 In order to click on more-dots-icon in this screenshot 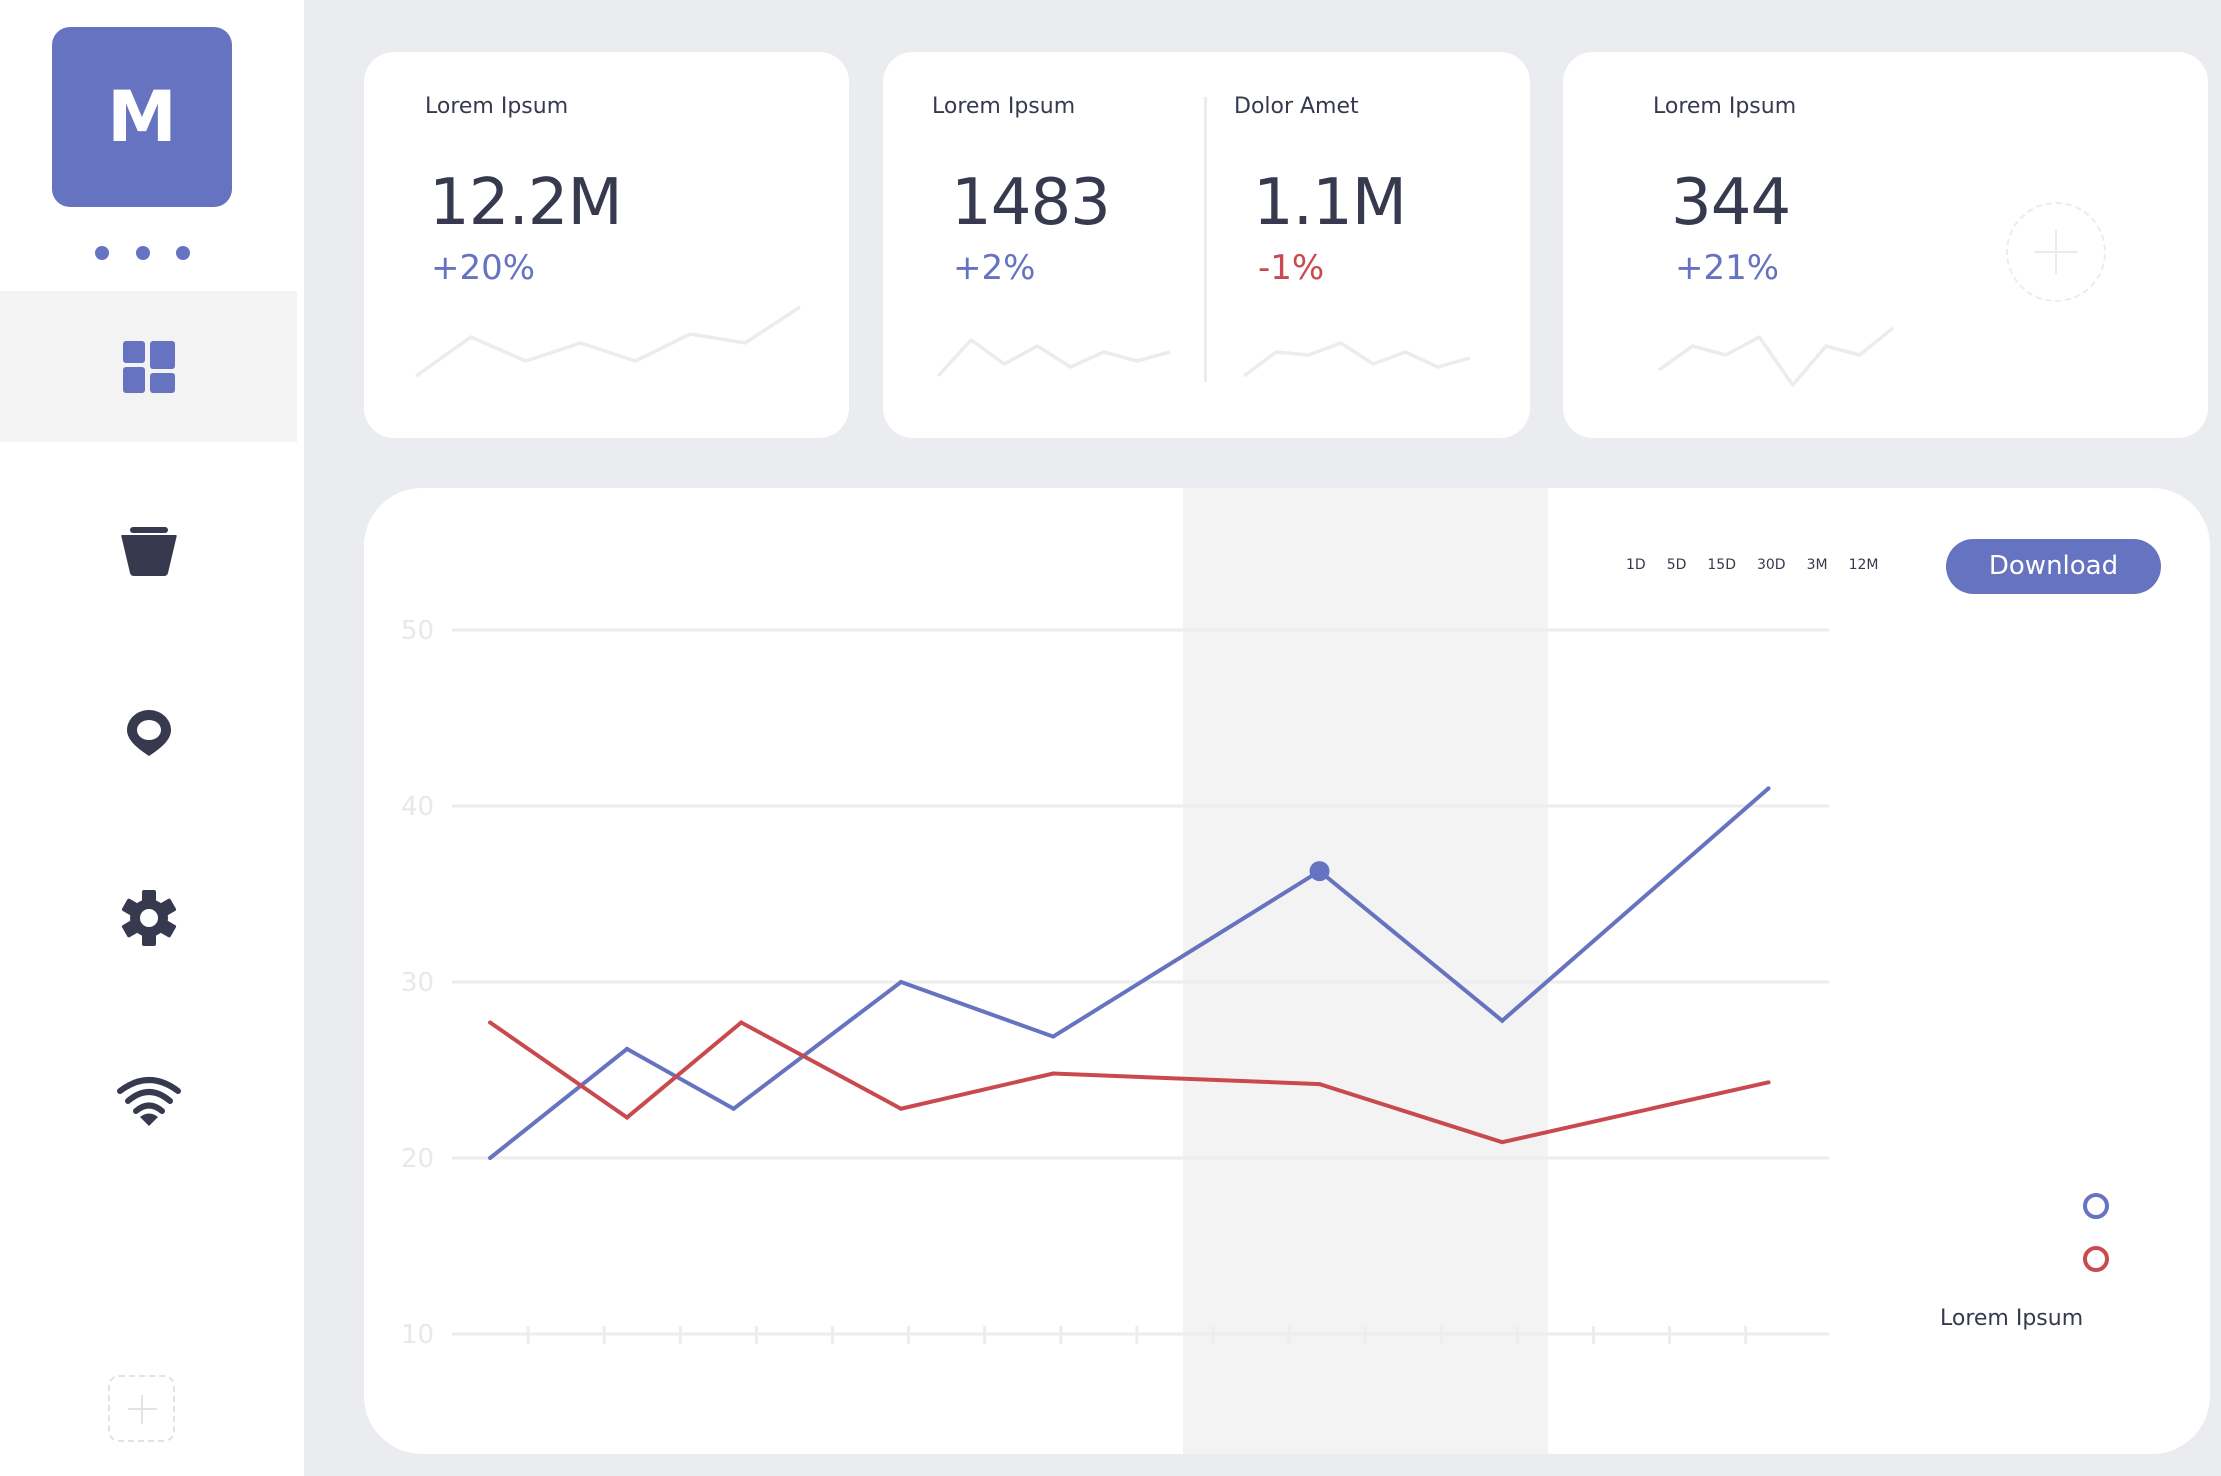, I will do `click(142, 253)`.